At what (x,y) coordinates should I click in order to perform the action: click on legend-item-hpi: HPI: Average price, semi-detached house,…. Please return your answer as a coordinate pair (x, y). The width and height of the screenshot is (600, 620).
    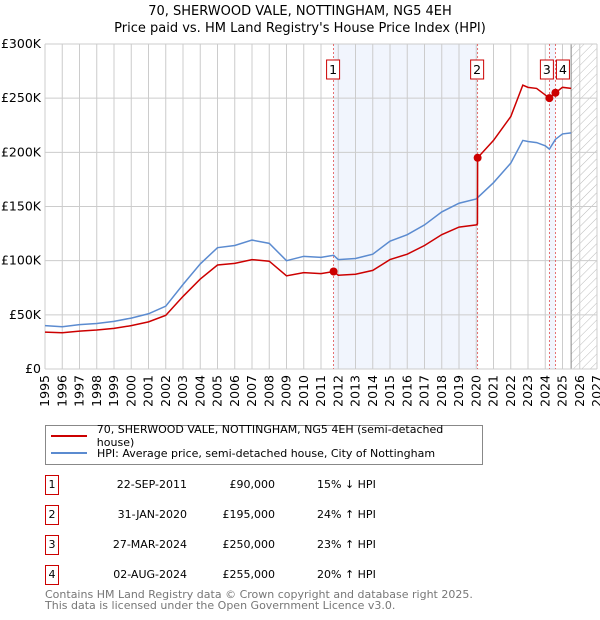
    Looking at the image, I should click on (240, 453).